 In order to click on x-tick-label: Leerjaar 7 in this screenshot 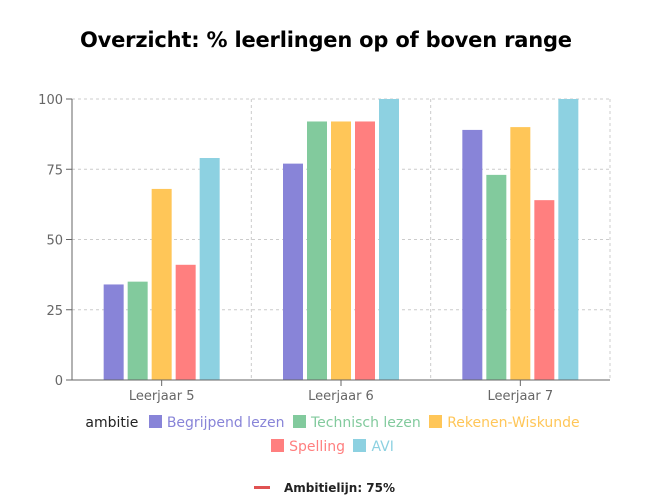, I will do `click(521, 396)`.